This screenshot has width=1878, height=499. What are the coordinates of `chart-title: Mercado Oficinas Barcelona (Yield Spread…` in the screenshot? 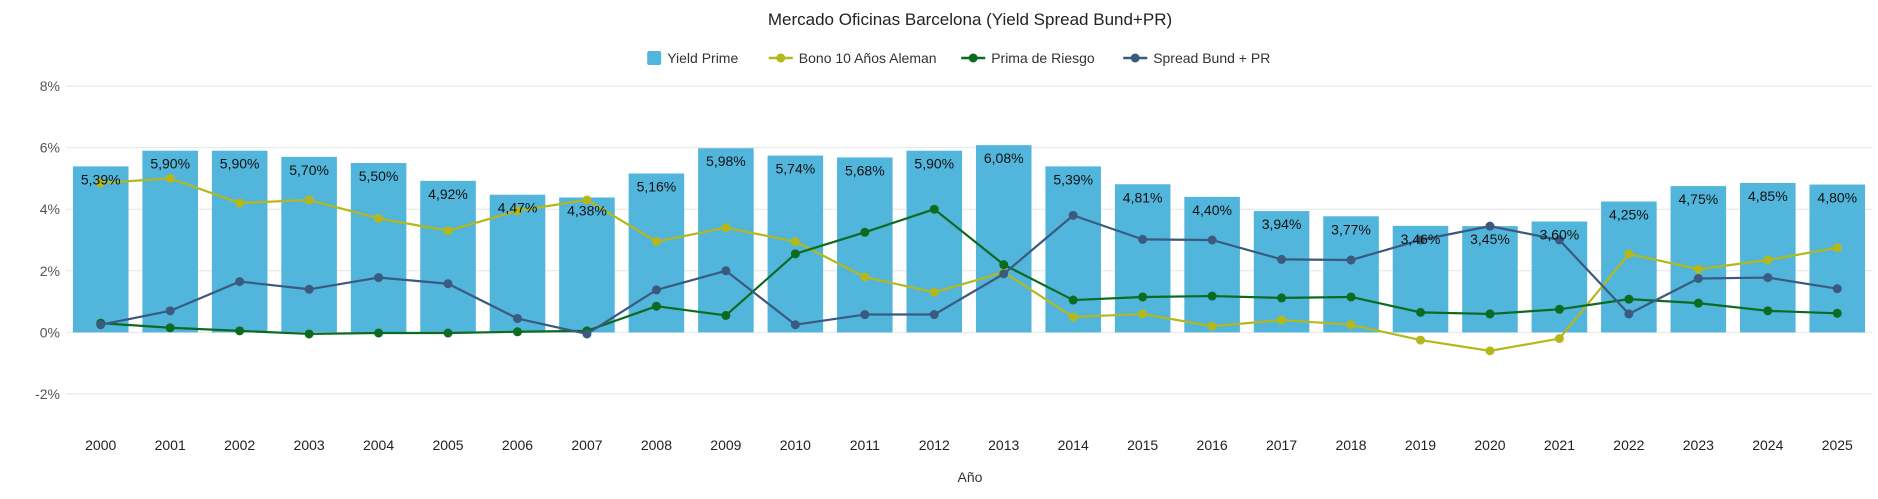 It's located at (970, 19).